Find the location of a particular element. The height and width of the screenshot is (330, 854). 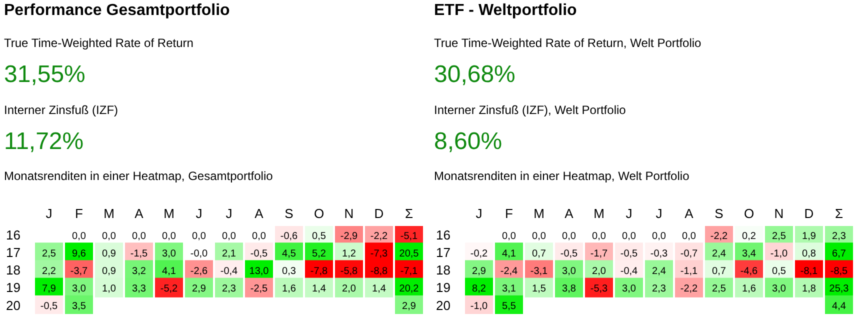

data-label: 2,1 is located at coordinates (229, 254).